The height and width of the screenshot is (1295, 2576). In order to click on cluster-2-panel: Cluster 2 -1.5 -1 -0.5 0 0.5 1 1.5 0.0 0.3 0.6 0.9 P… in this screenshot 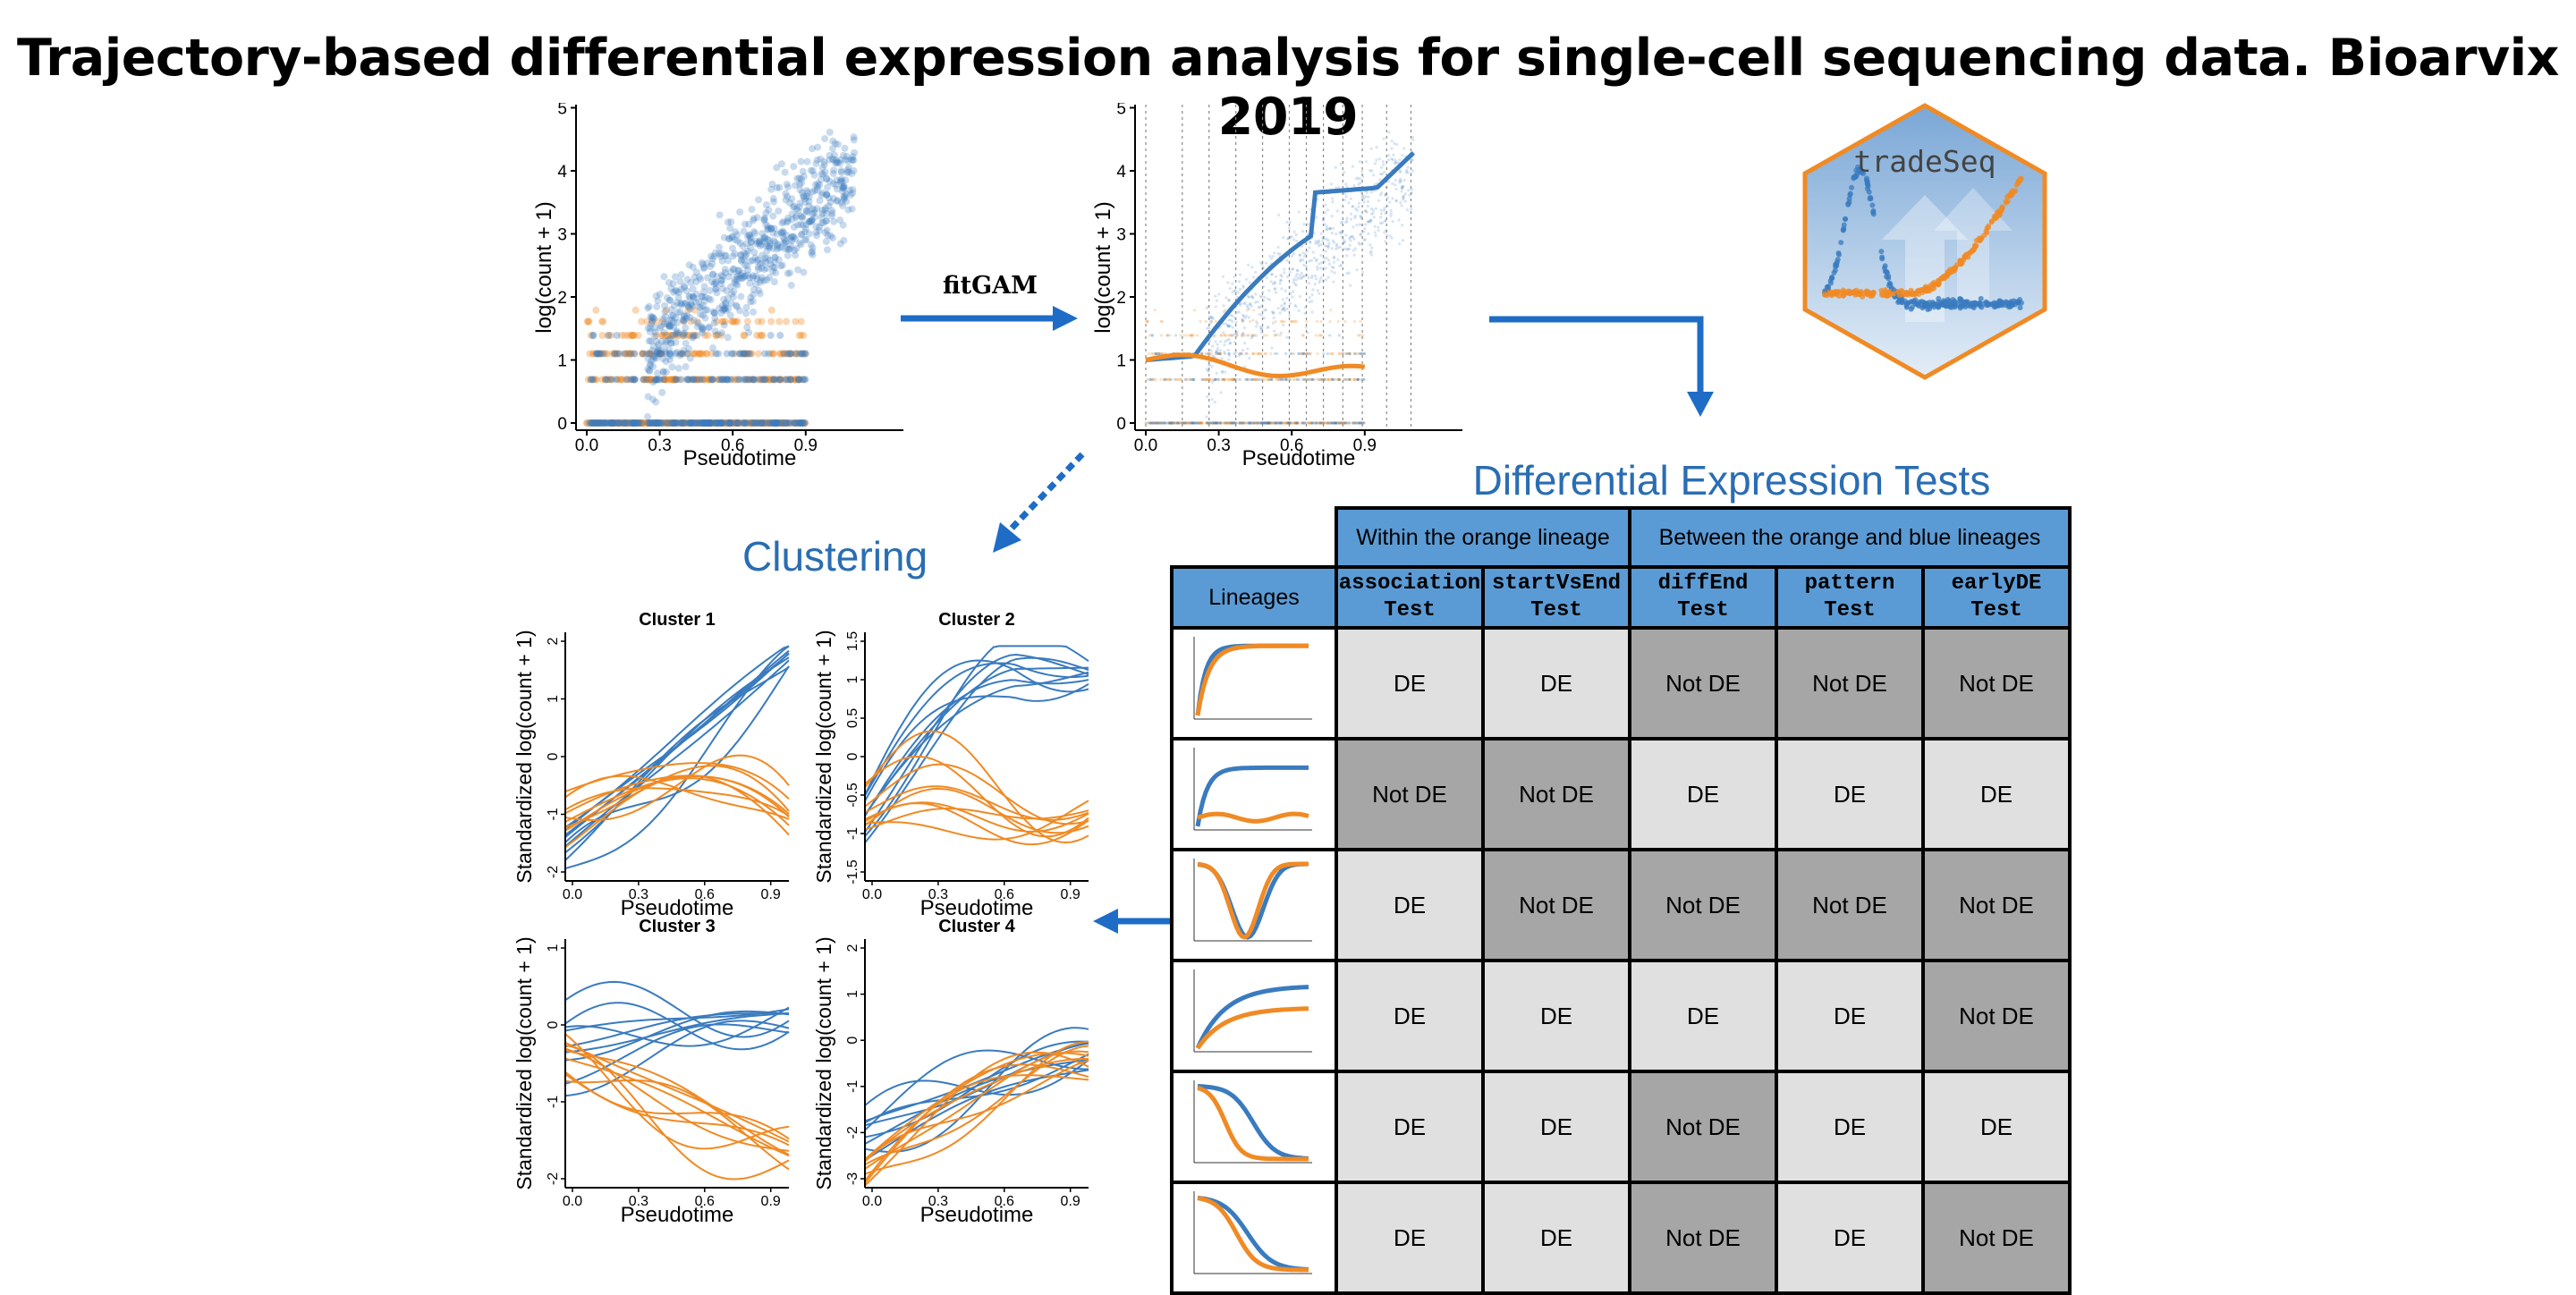, I will do `click(950, 766)`.